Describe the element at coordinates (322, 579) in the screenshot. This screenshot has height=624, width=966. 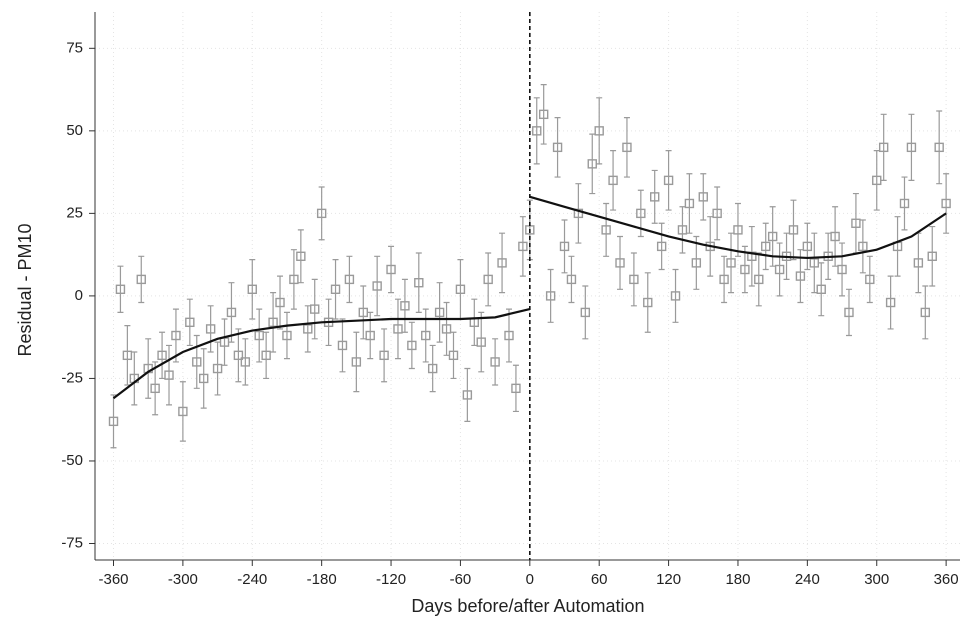
I see `x-tick-label: -180` at that location.